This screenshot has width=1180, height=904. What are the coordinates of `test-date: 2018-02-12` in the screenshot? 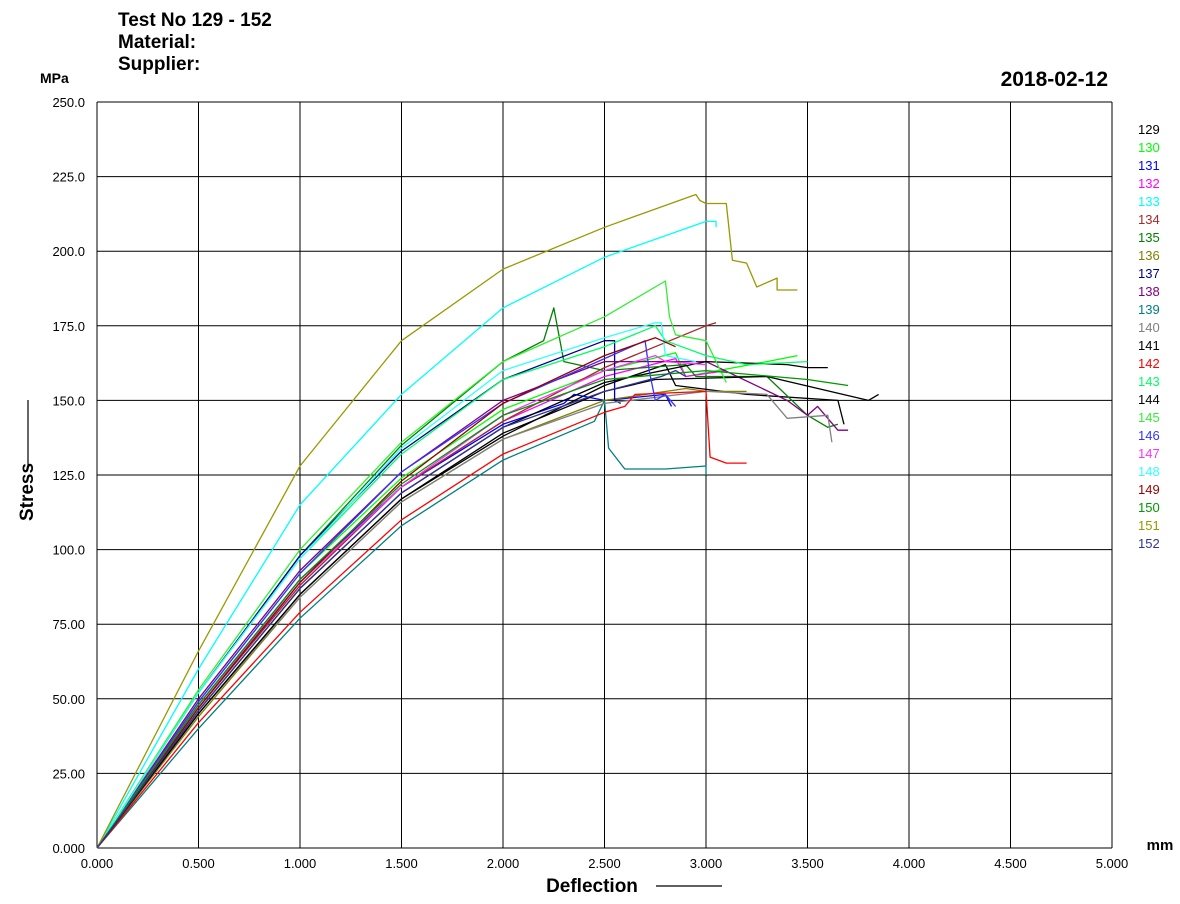 It's located at (1054, 79).